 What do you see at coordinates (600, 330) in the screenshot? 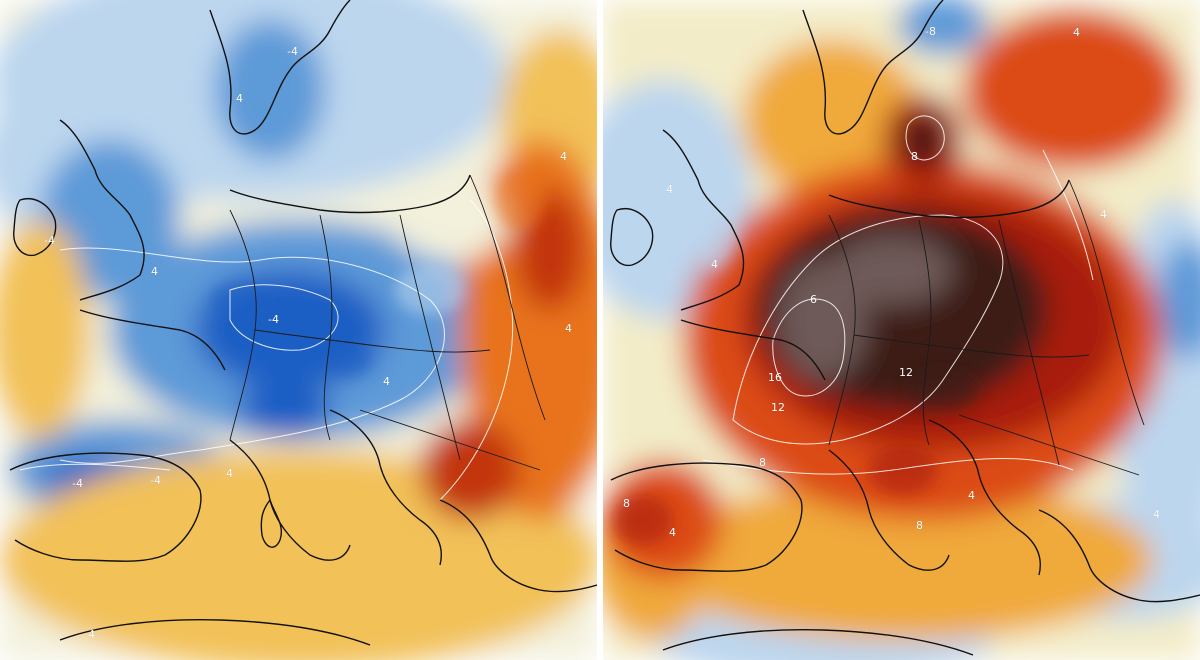
I see `panel-divider` at bounding box center [600, 330].